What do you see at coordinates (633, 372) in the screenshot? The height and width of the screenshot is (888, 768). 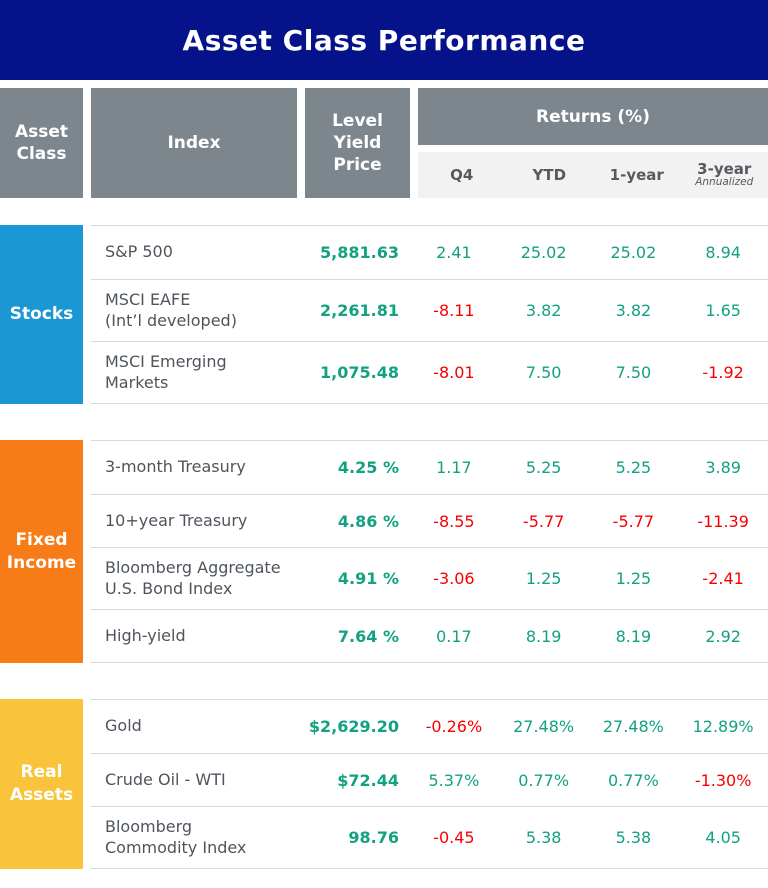 I see `one-year-return: 7.50` at bounding box center [633, 372].